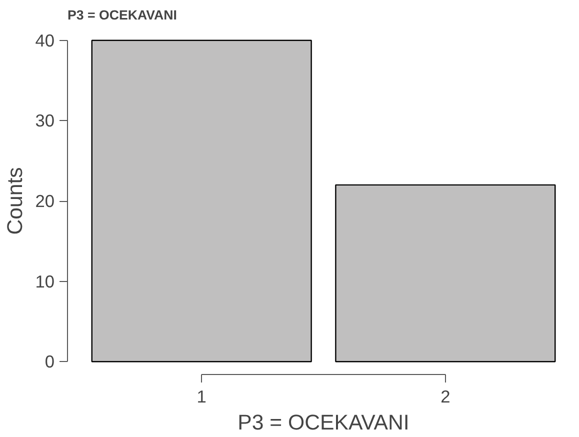 The image size is (579, 437). What do you see at coordinates (45, 120) in the screenshot?
I see `y-tick-label: 30` at bounding box center [45, 120].